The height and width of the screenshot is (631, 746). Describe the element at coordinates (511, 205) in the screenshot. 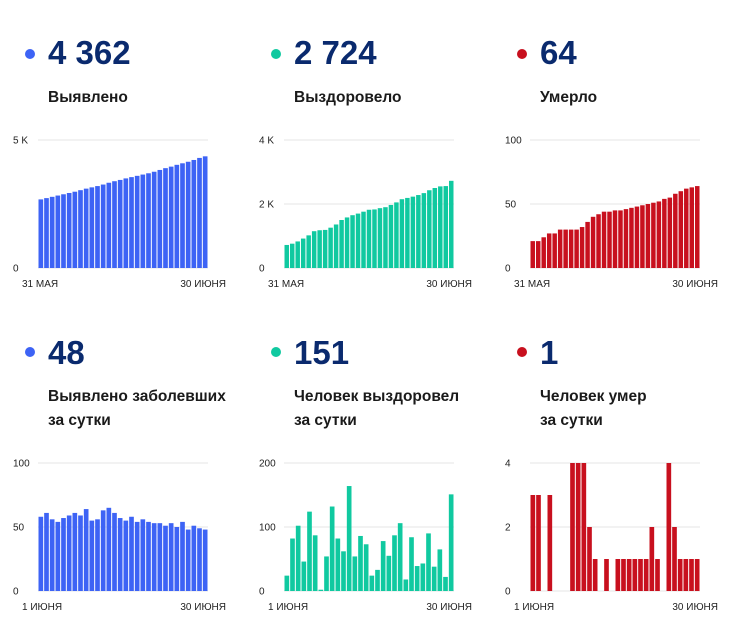

I see `y-tick-label: 50` at that location.